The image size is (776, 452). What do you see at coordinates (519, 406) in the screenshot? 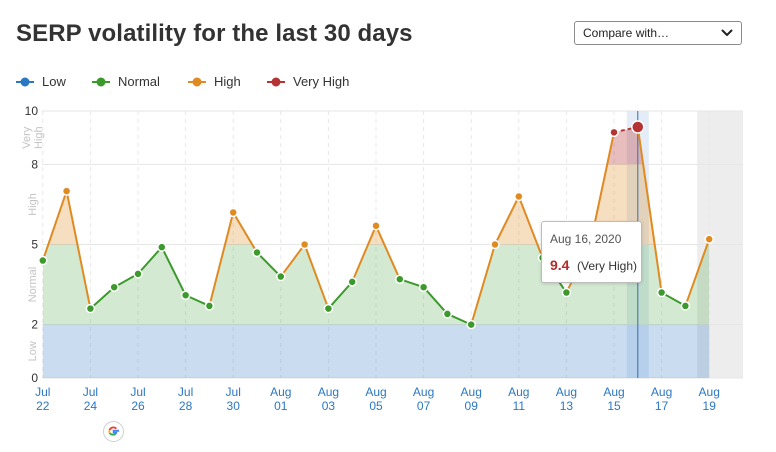
I see `x-tick-day: 11` at bounding box center [519, 406].